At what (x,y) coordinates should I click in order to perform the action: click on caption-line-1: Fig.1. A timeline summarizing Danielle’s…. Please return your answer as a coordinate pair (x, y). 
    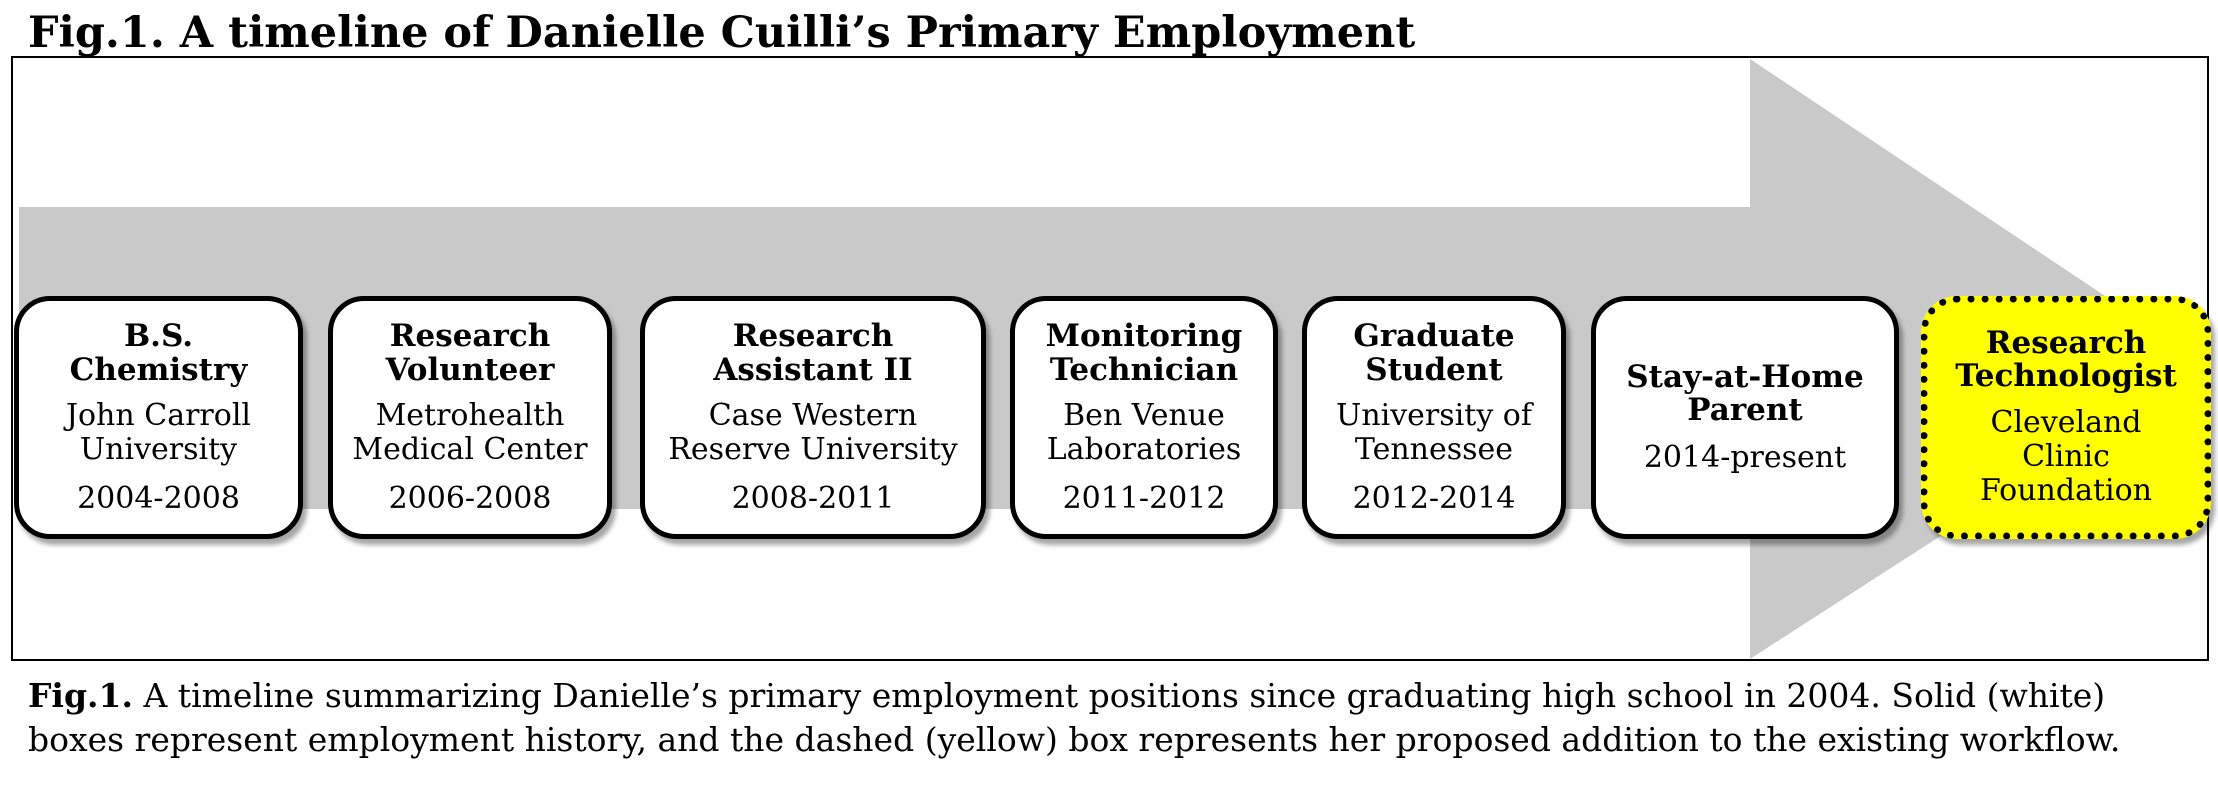
    Looking at the image, I should click on (1118, 696).